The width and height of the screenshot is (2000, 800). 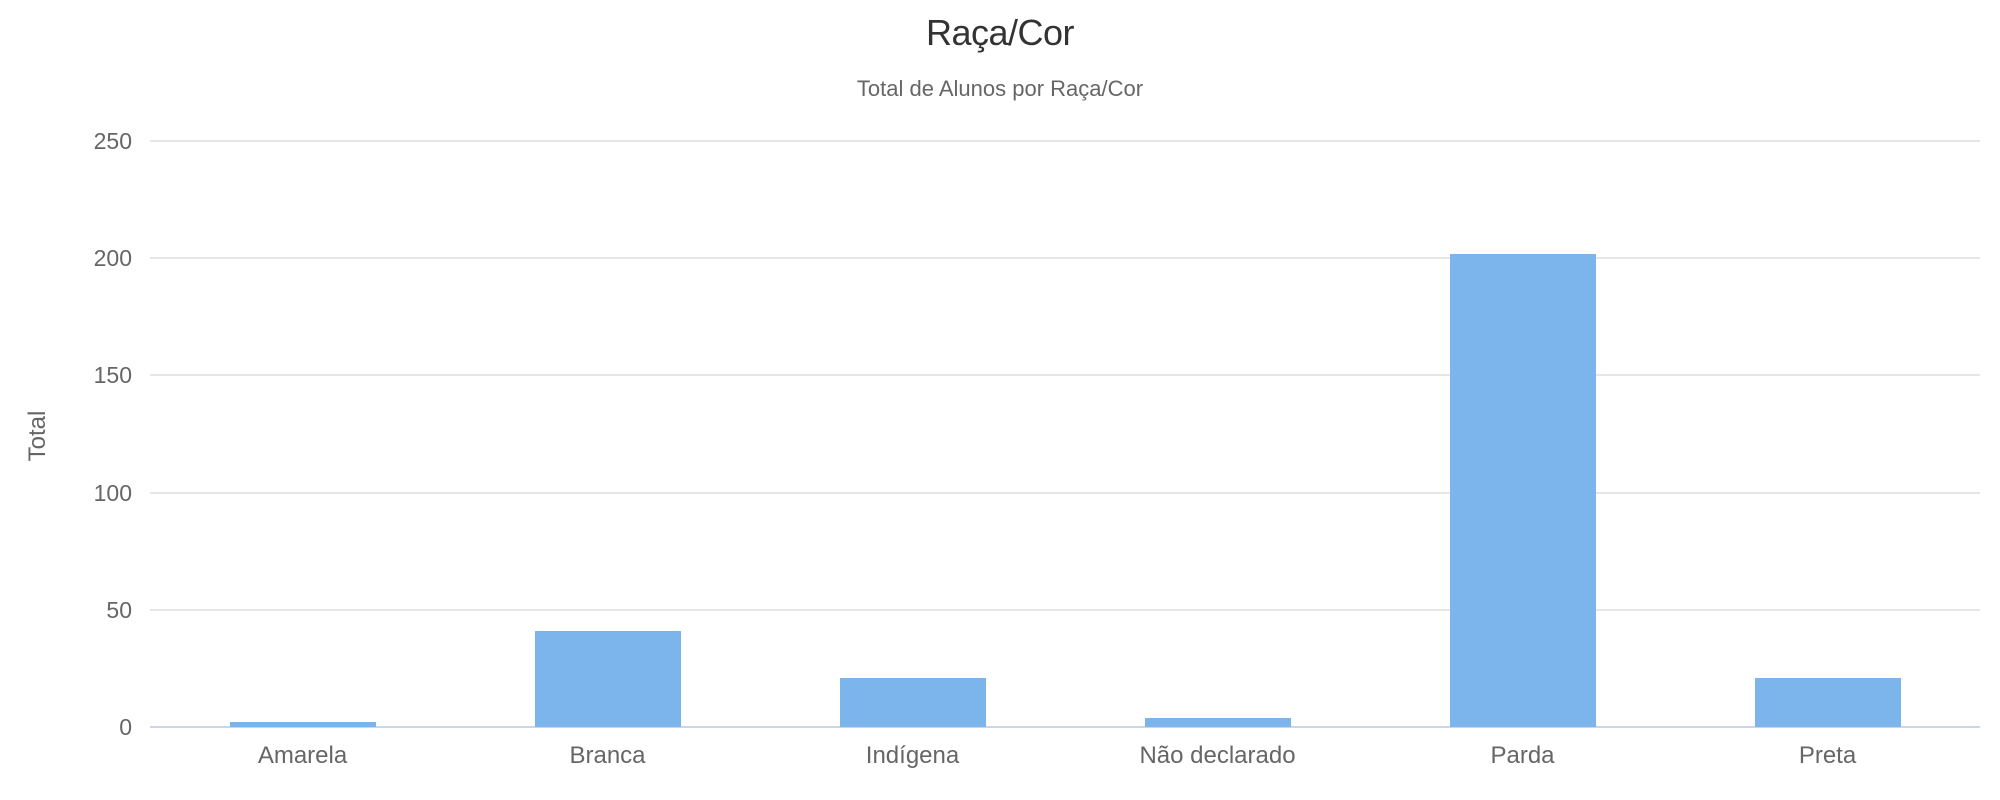 What do you see at coordinates (1065, 727) in the screenshot?
I see `x-axis-line` at bounding box center [1065, 727].